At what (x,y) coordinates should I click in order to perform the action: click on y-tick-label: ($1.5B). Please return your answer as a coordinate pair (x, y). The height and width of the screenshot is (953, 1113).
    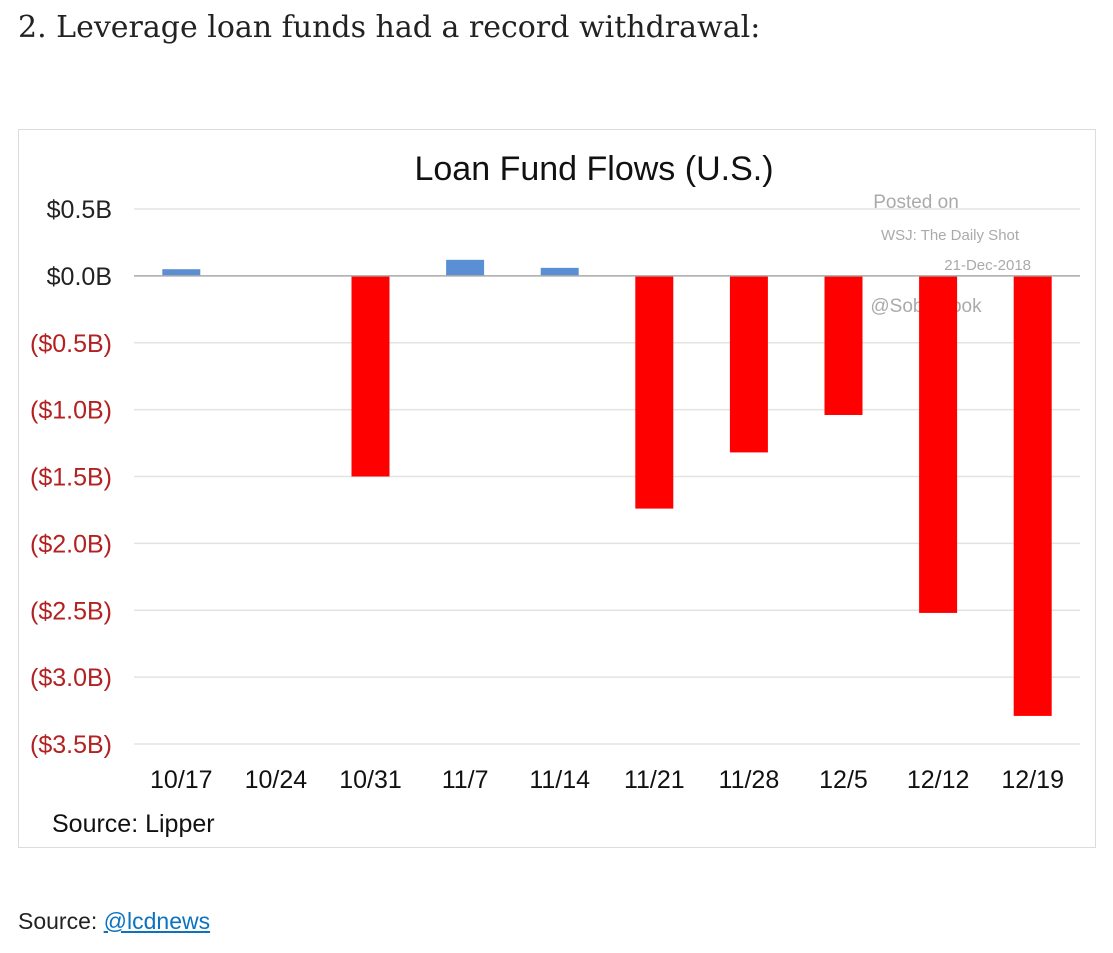
    Looking at the image, I should click on (71, 478).